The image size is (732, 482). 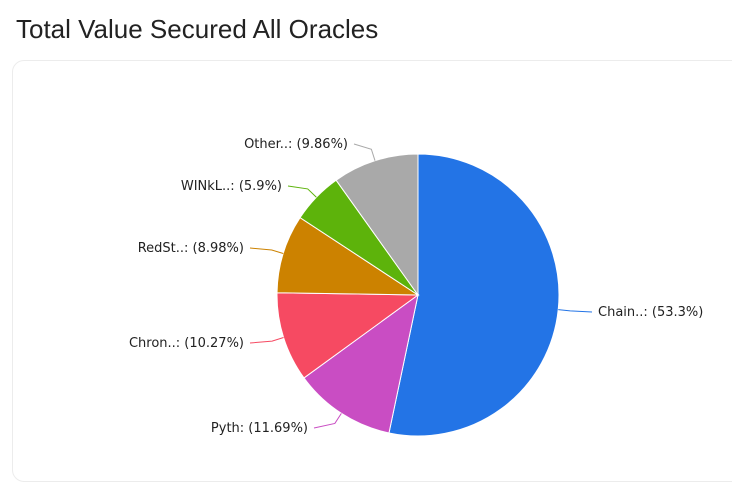 I want to click on pie-slice-pyth, so click(x=361, y=363).